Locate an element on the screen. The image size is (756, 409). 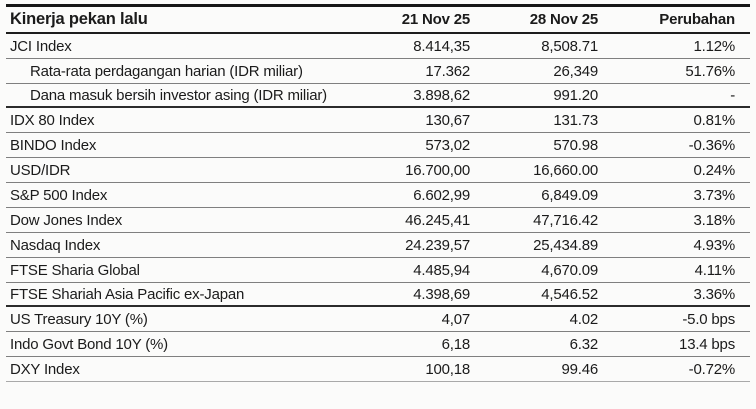
change-value: 51.76% is located at coordinates (710, 71).